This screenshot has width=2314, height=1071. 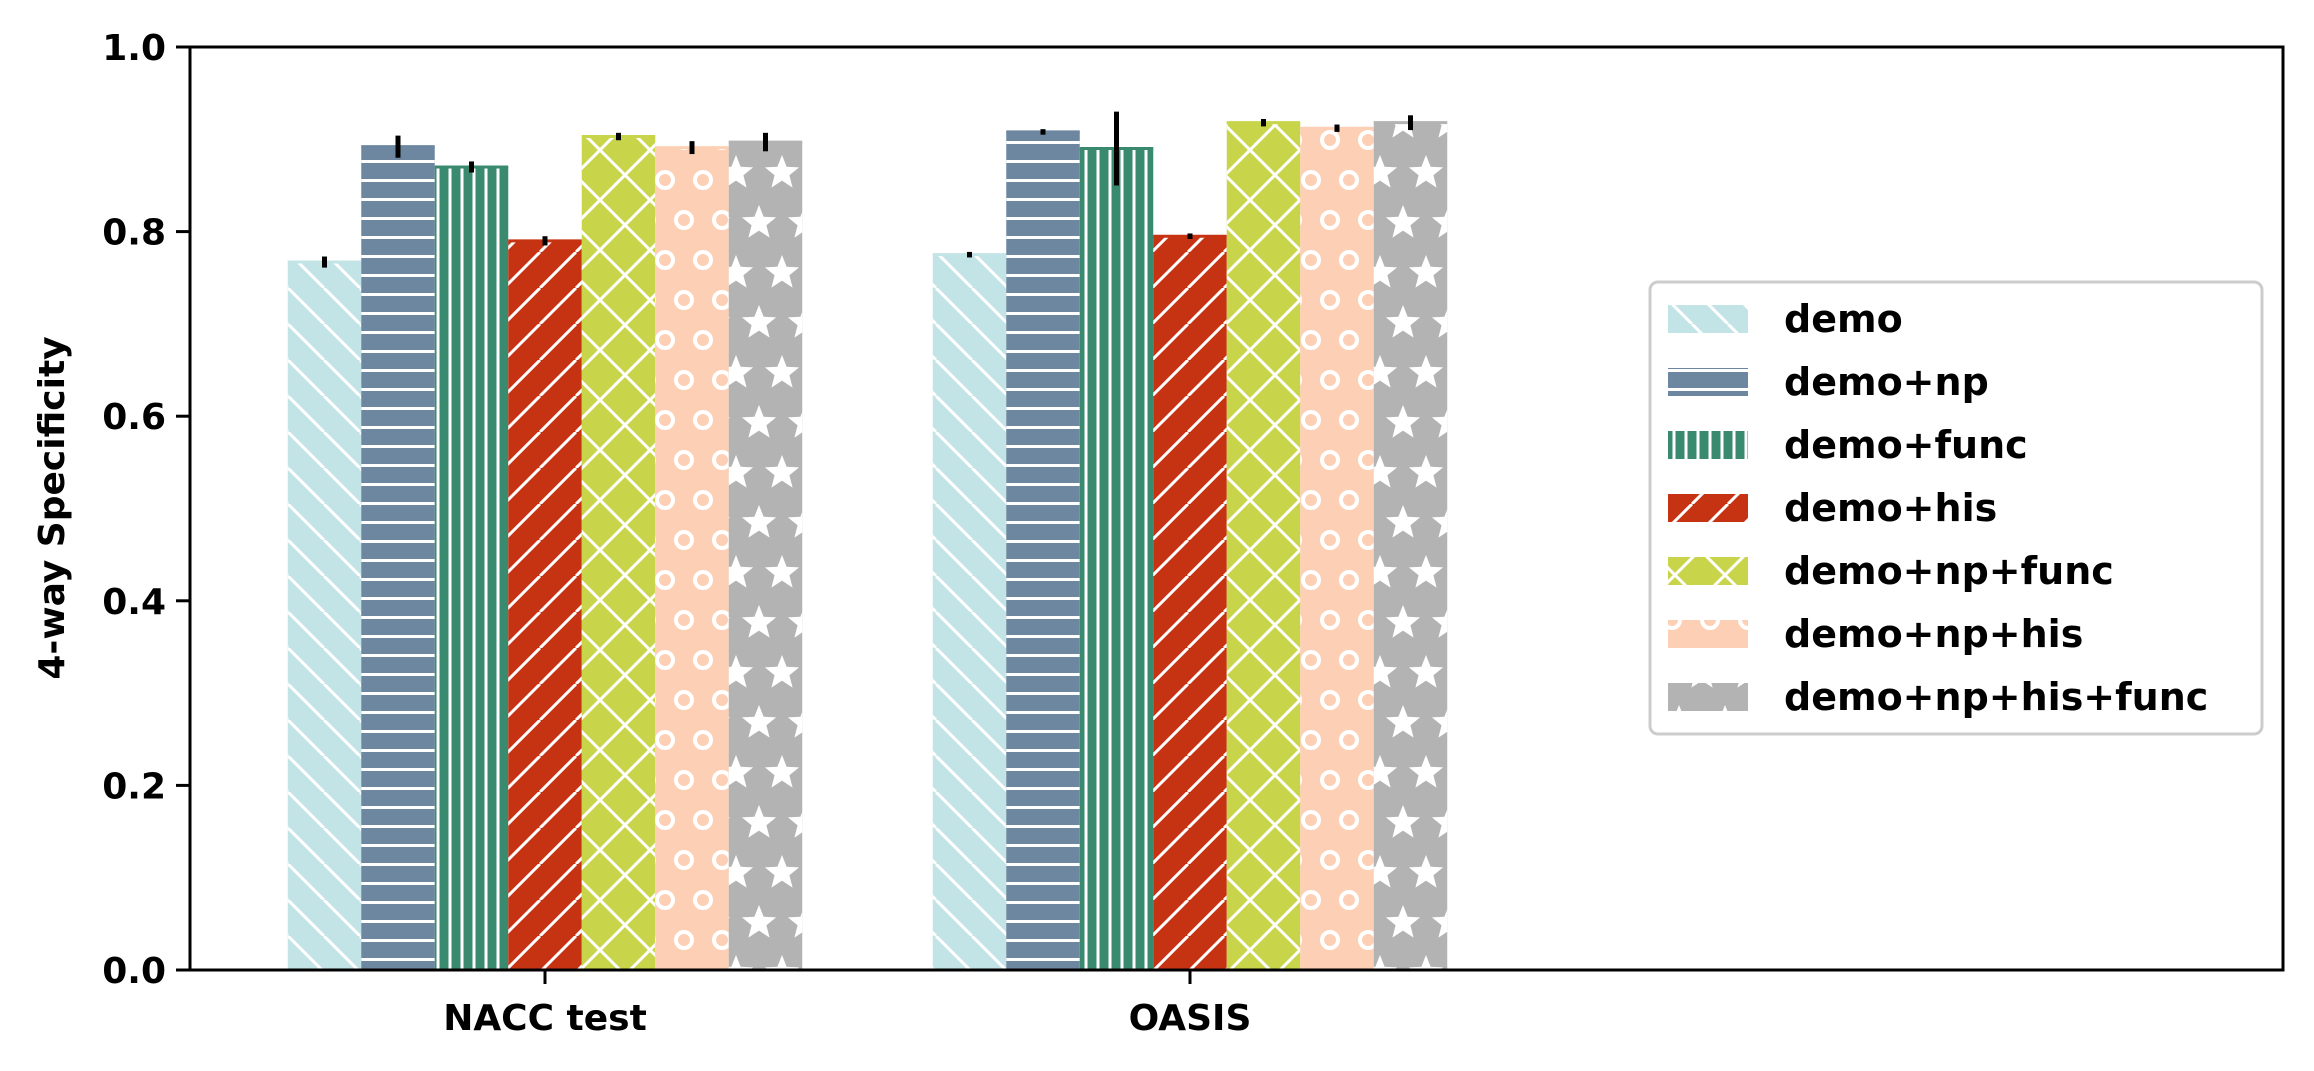 I want to click on legend-label-demo+his: demo+his, so click(x=1890, y=508).